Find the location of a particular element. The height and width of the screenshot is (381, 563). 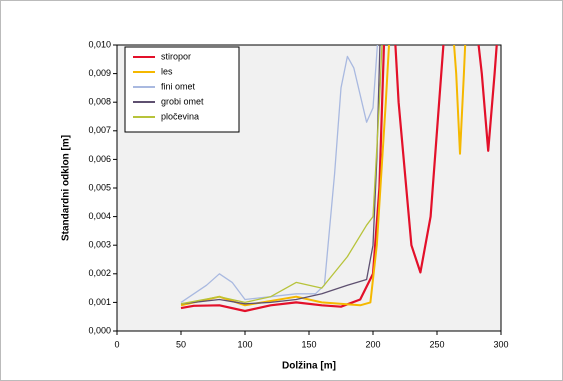

legend-label: pločevina is located at coordinates (180, 116).